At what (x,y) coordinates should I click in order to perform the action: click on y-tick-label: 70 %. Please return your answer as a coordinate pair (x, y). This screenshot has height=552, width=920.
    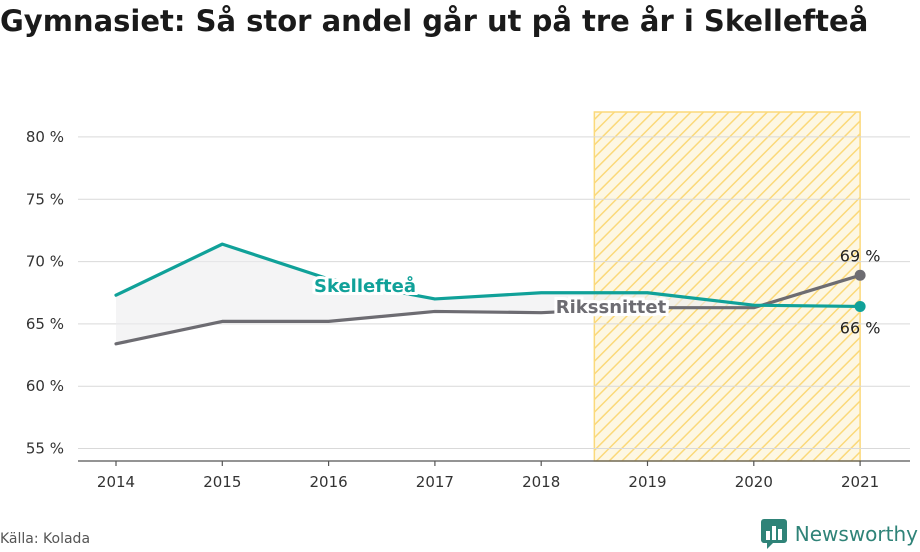
    Looking at the image, I should click on (45, 262).